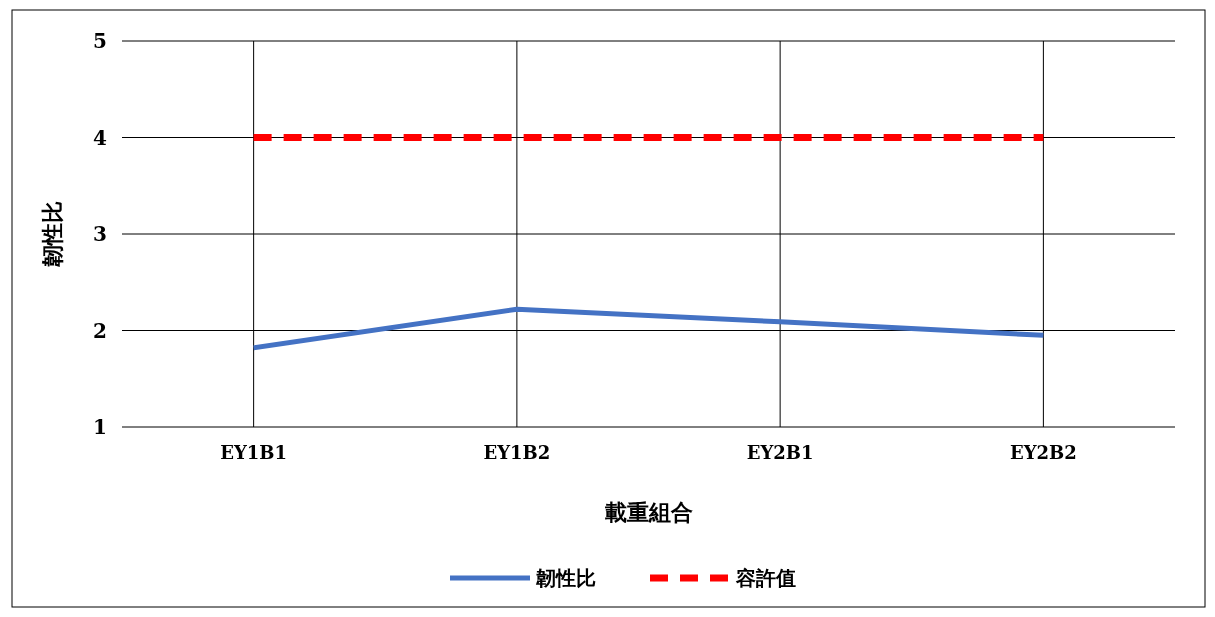 The height and width of the screenshot is (617, 1215). What do you see at coordinates (100, 427) in the screenshot?
I see `y-tick-label: 1` at bounding box center [100, 427].